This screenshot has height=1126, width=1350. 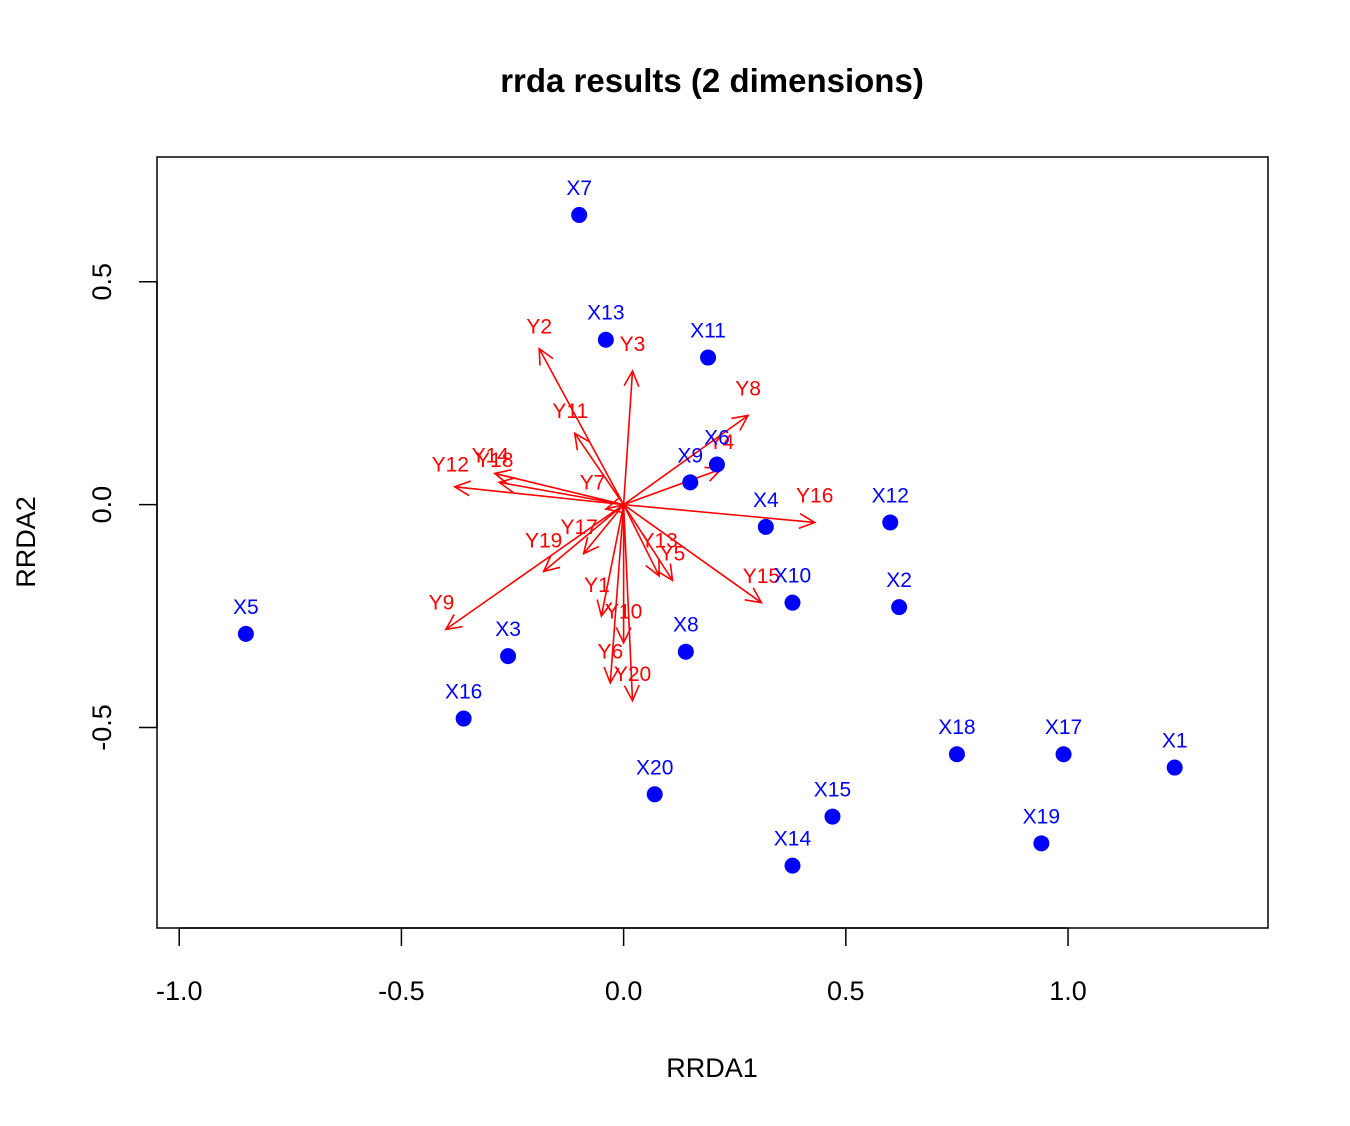 I want to click on arrow-y2: Y2, so click(x=575, y=410).